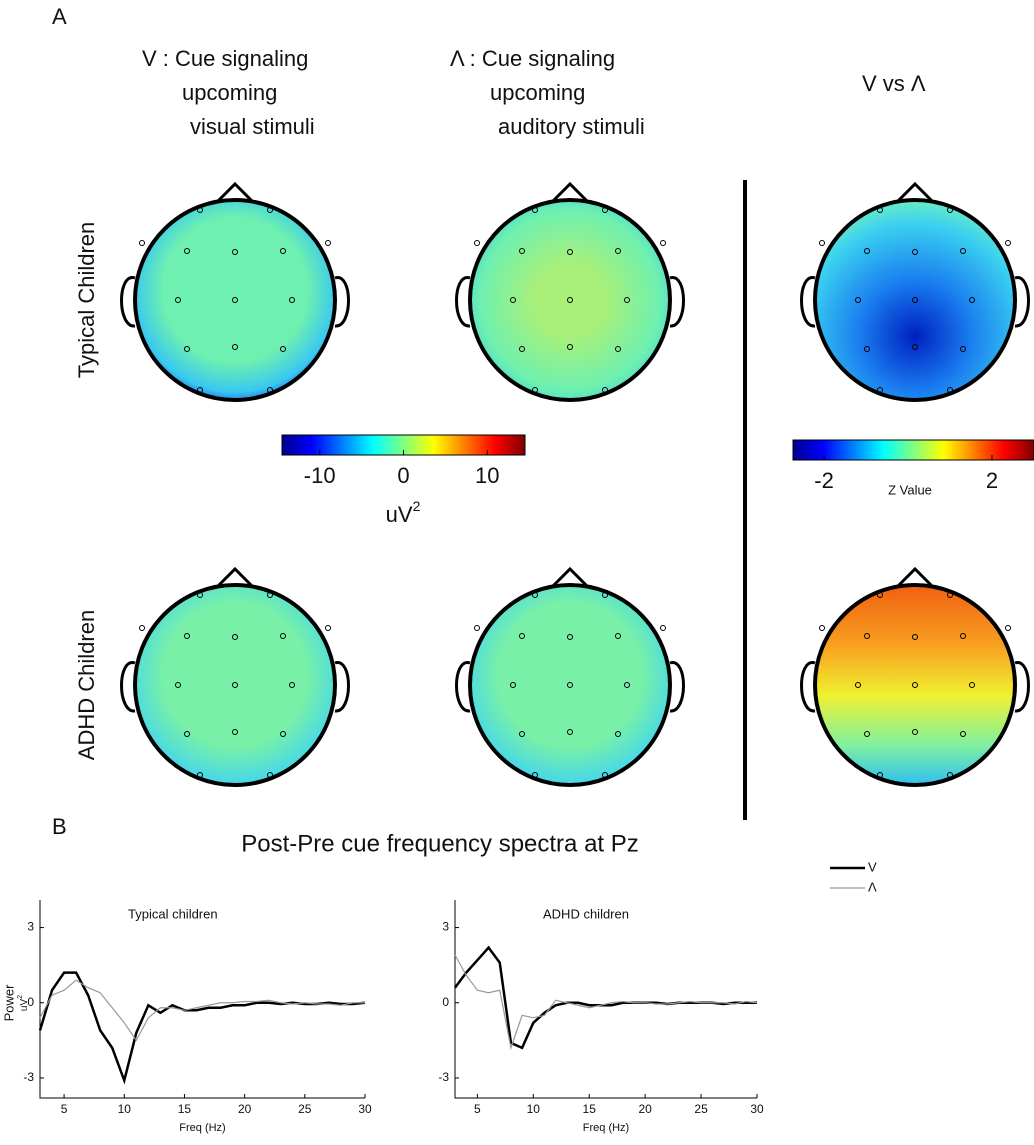 The width and height of the screenshot is (1034, 1145). I want to click on y-tick-label: 0, so click(445, 1002).